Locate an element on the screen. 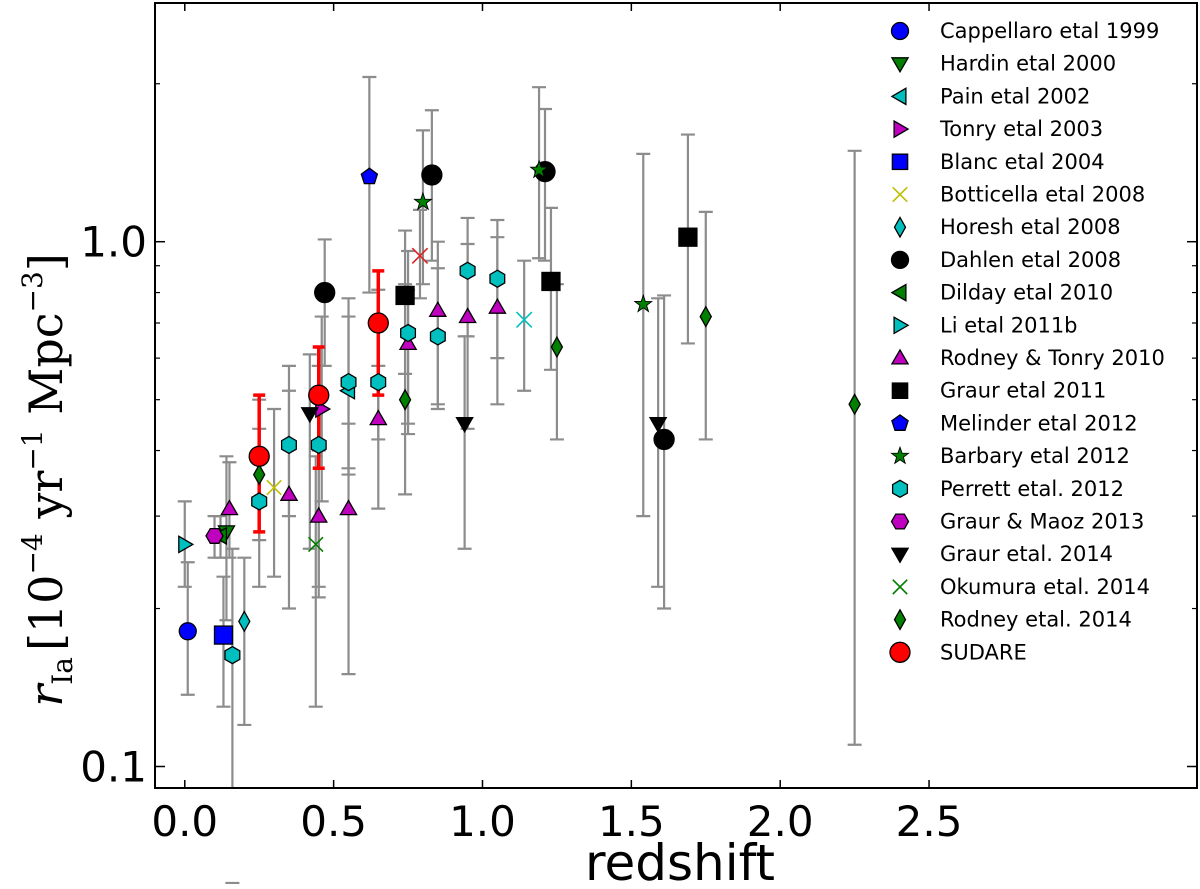 The width and height of the screenshot is (1200, 889). x-tick-label: 0.0 is located at coordinates (184, 821).